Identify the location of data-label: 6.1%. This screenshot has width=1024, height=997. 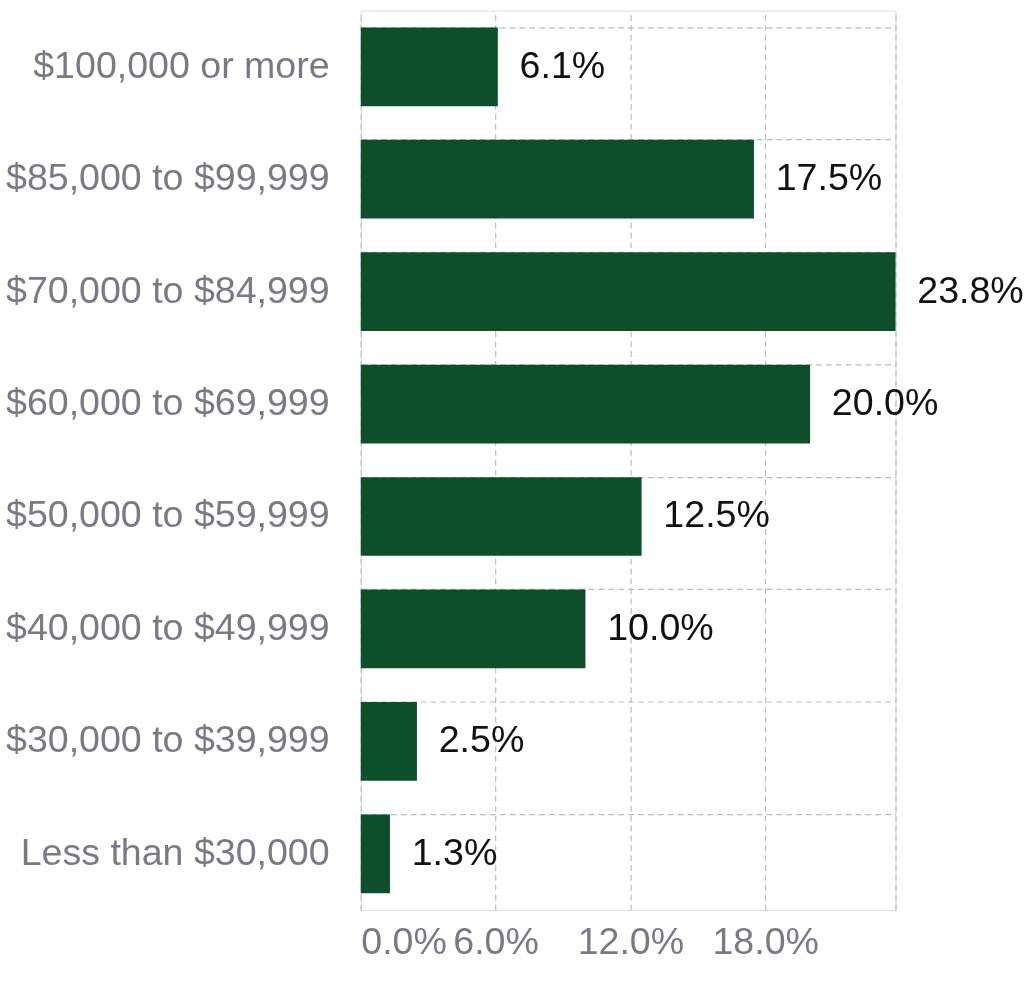
(562, 64).